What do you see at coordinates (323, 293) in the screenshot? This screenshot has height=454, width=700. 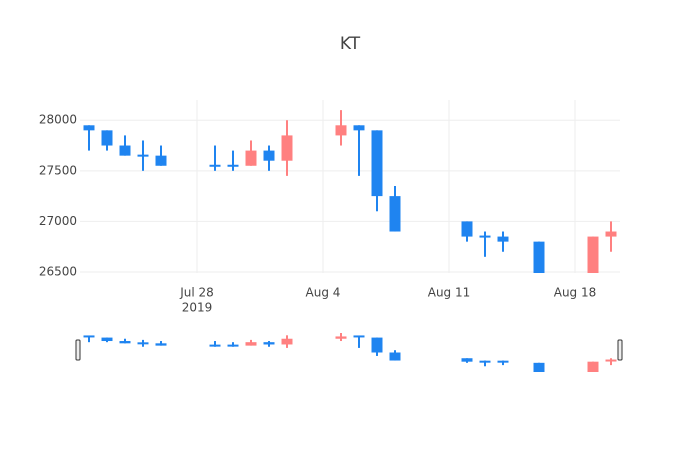 I see `x-tick-label: Aug 4` at bounding box center [323, 293].